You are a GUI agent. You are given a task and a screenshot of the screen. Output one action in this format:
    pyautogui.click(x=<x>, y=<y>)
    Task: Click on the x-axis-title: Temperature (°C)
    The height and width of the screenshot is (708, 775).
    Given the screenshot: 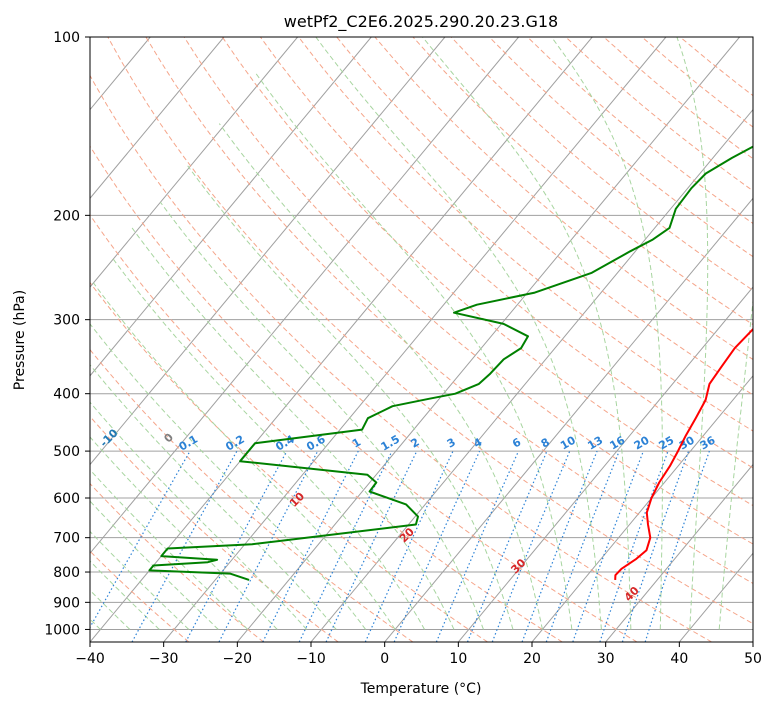 What is the action you would take?
    pyautogui.click(x=421, y=689)
    